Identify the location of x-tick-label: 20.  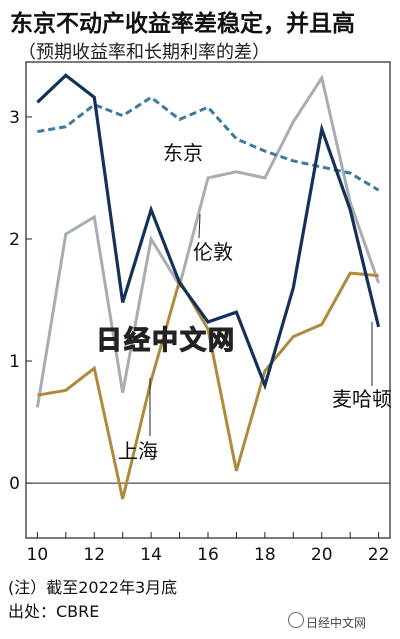
(322, 555).